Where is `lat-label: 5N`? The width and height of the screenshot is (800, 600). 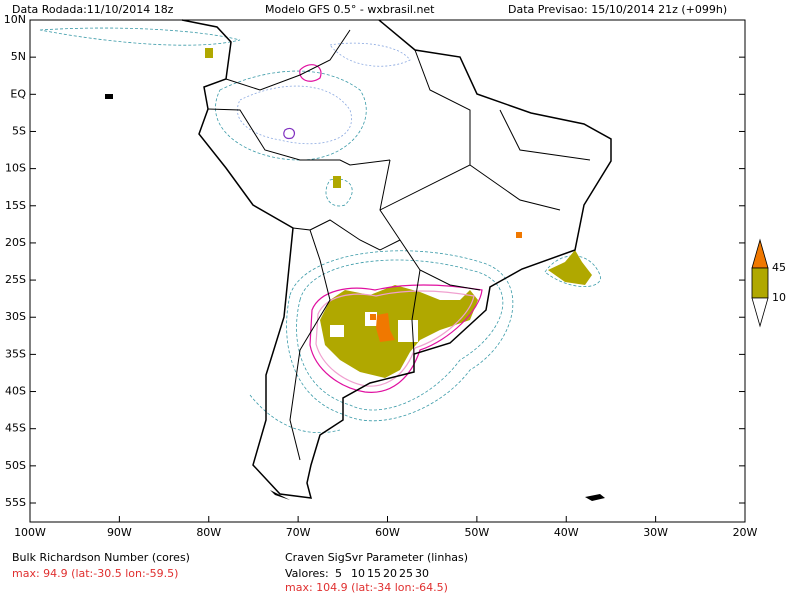
lat-label: 5N is located at coordinates (18, 56).